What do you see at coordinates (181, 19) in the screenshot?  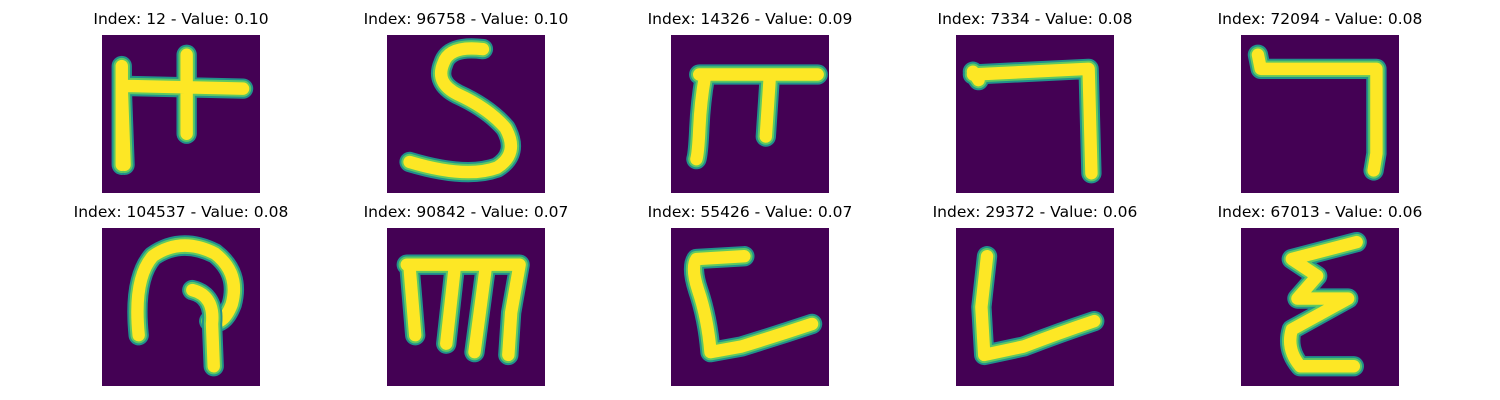 I see `panel-title: Index: 12 - Value: 0.10` at bounding box center [181, 19].